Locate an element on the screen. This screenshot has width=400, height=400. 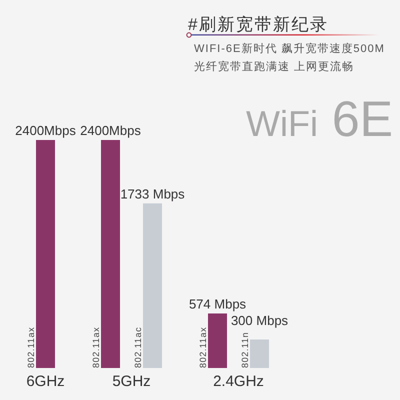
annotation: WiFi 6E is located at coordinates (320, 119).